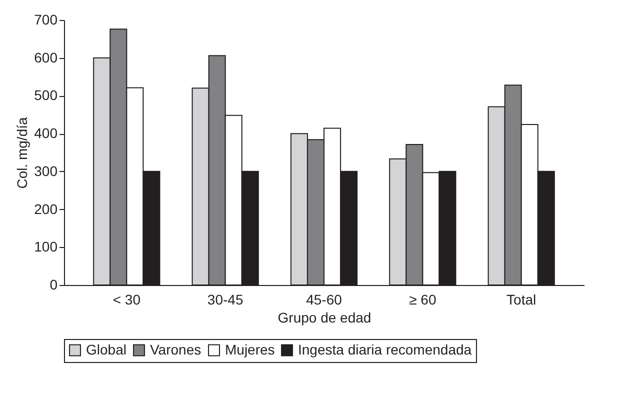 This screenshot has width=622, height=412. What do you see at coordinates (385, 349) in the screenshot?
I see `legend-label: Ingesta diaria recomendada` at bounding box center [385, 349].